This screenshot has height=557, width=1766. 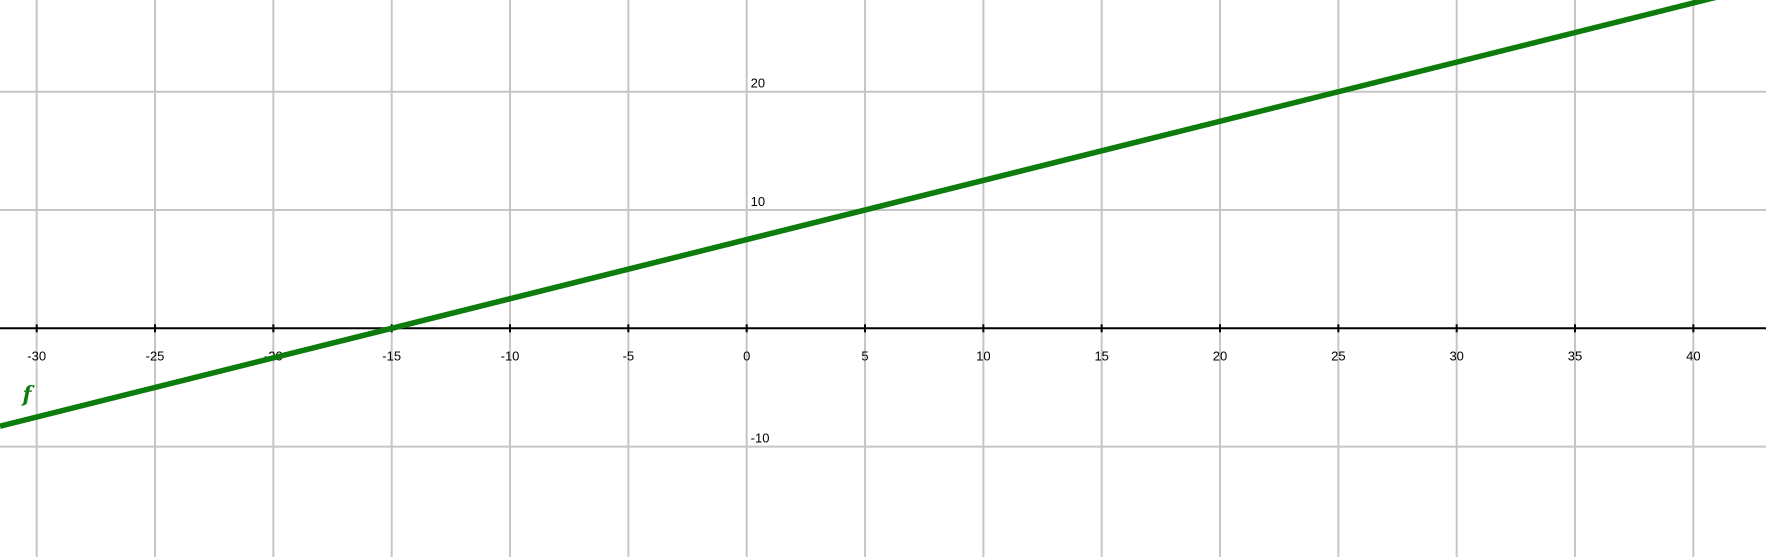 I want to click on function-label-f: f, so click(x=27, y=394).